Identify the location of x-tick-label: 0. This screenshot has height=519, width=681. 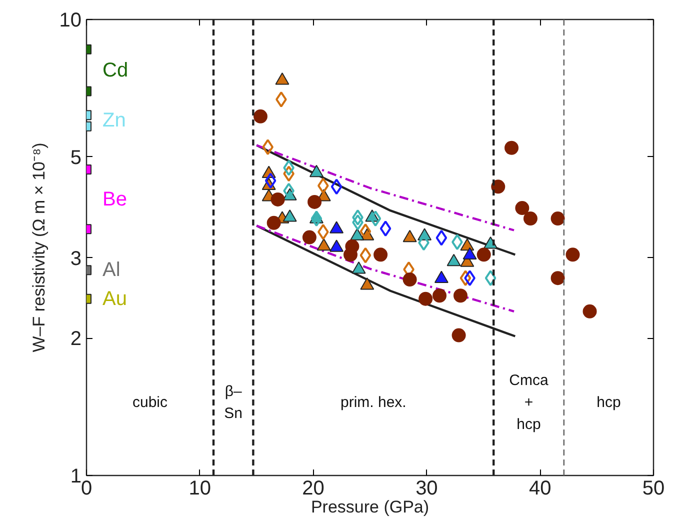
(86, 489).